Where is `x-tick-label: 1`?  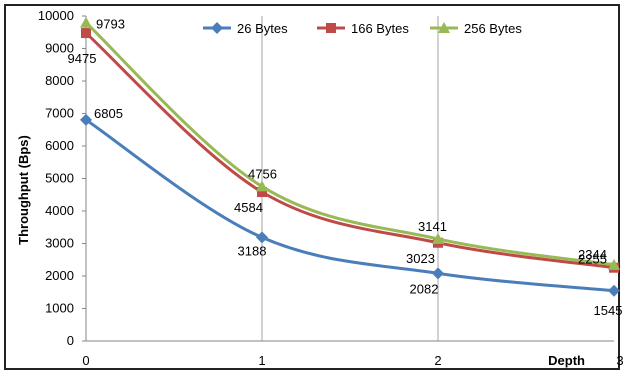 x-tick-label: 1 is located at coordinates (261, 360).